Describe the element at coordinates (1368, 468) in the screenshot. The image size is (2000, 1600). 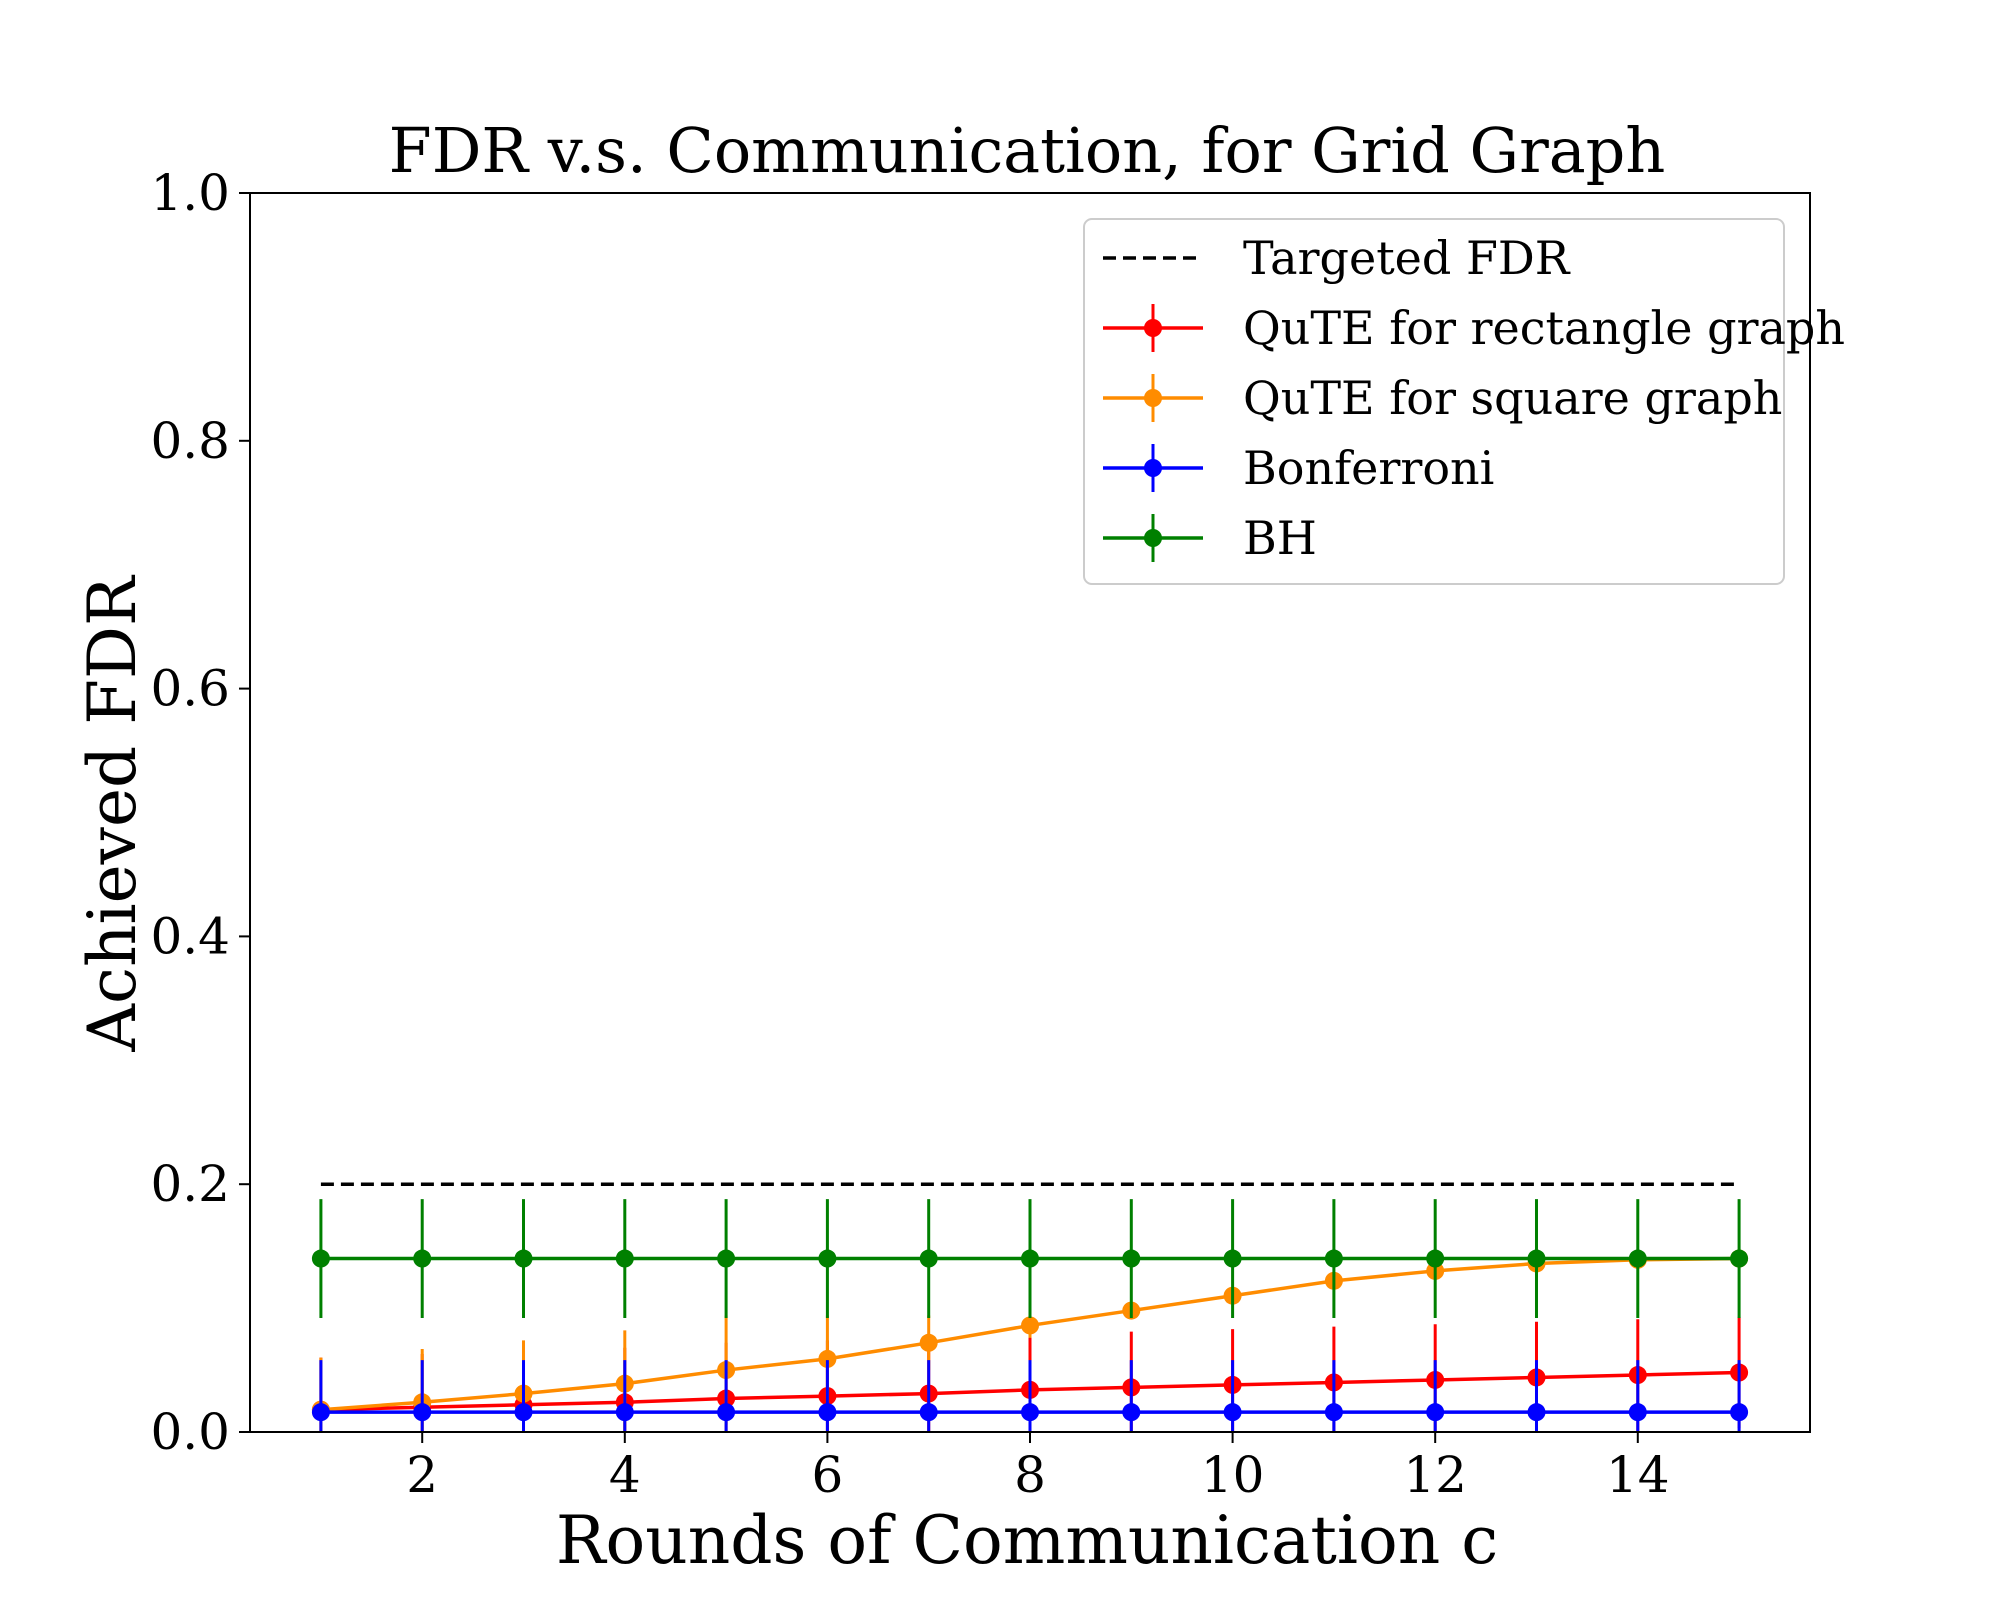
I see `legend-label-bonferroni: Bonferroni` at that location.